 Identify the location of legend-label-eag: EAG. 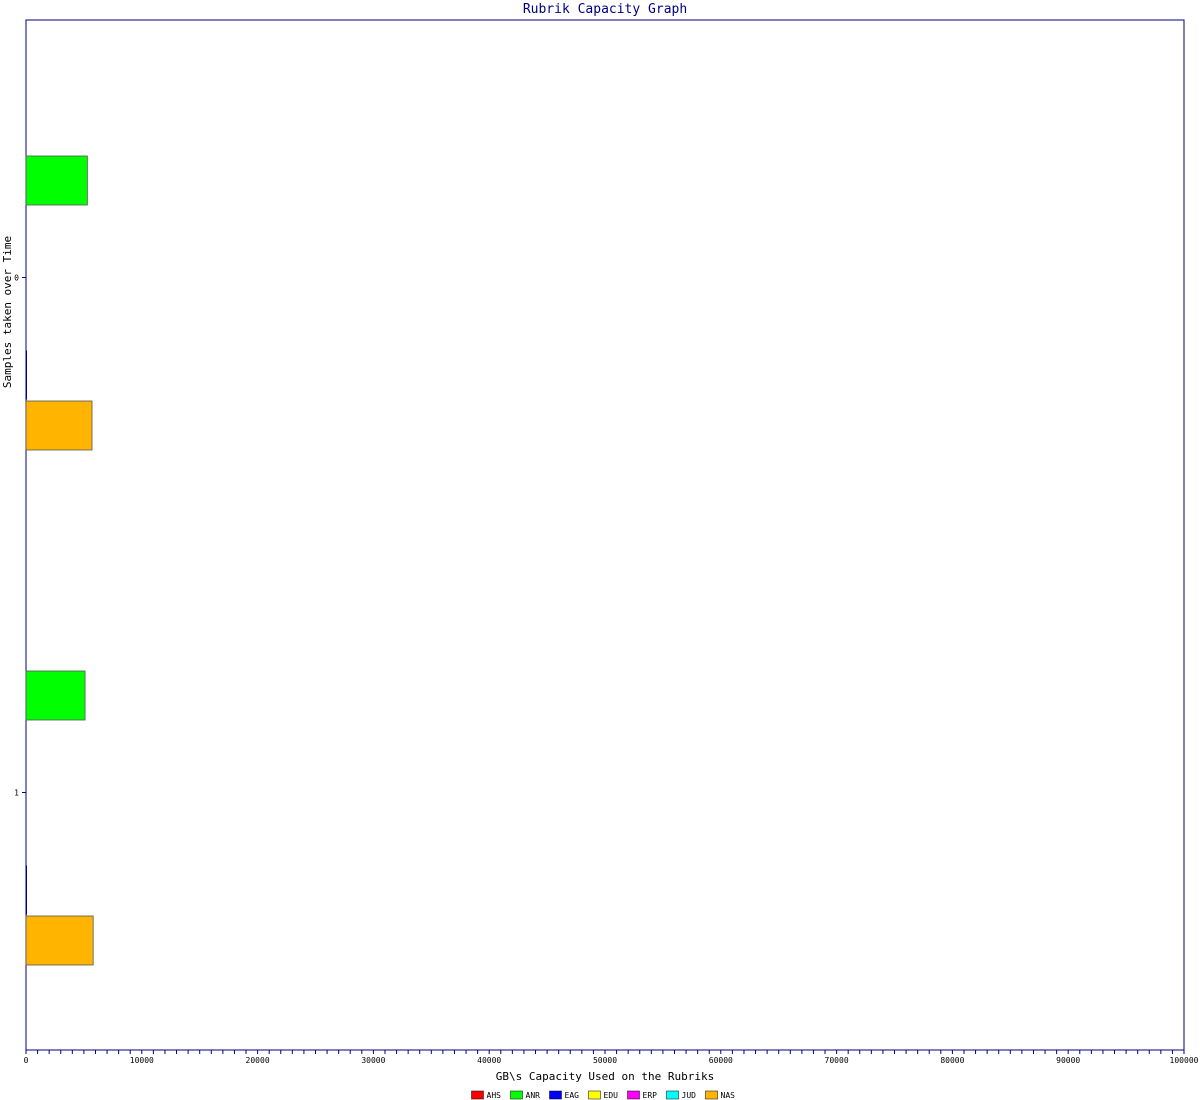
(572, 1095).